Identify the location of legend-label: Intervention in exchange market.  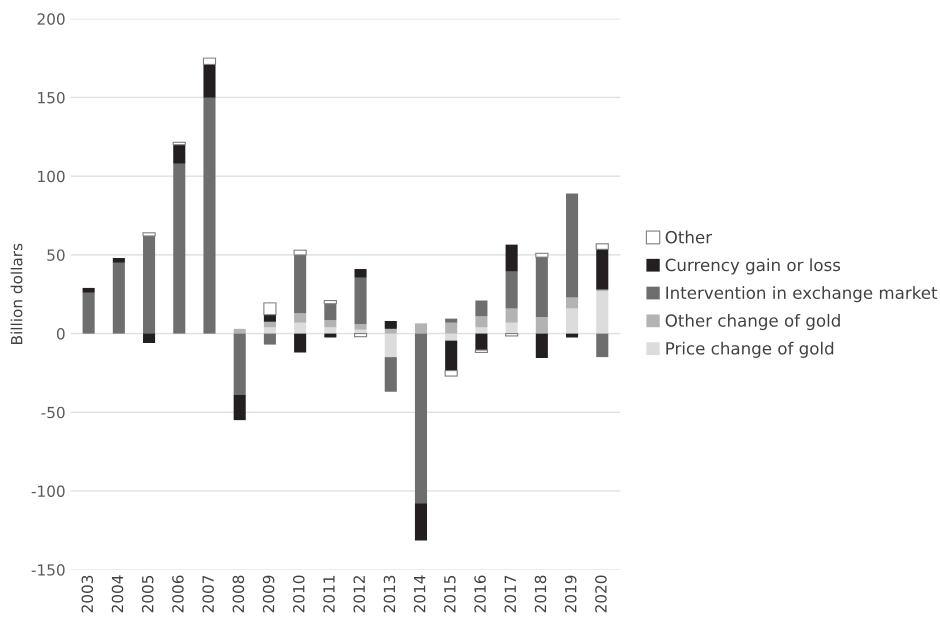
(802, 294).